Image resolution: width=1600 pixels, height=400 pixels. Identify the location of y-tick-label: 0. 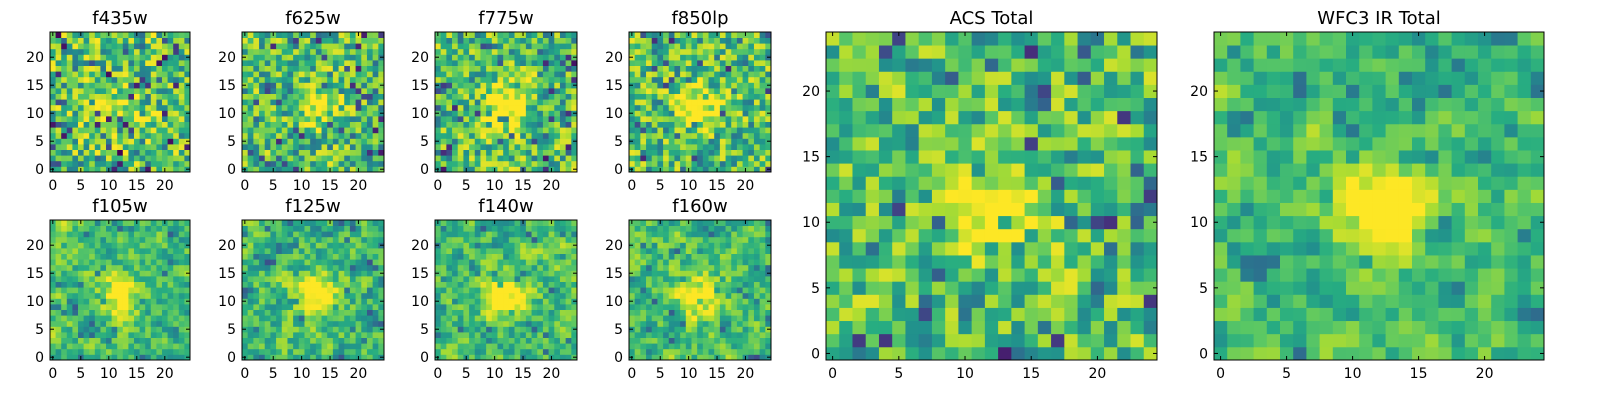
(39, 358).